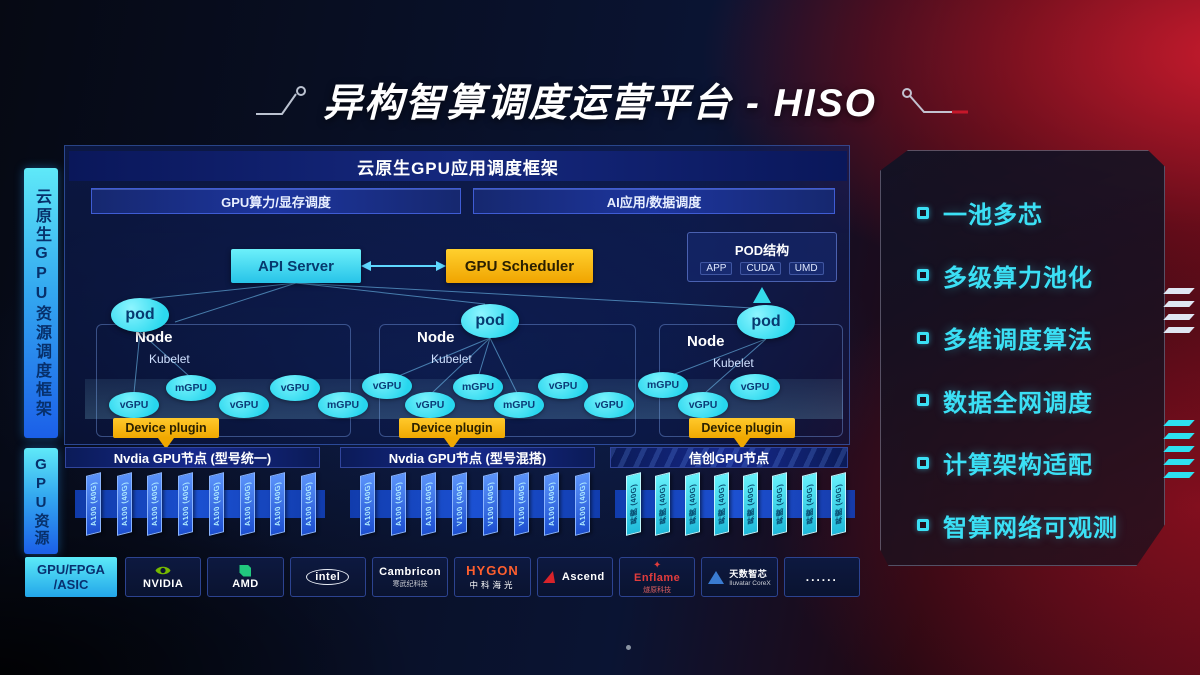  Describe the element at coordinates (166, 433) in the screenshot. I see `device-plugin-1: Device plugin` at that location.